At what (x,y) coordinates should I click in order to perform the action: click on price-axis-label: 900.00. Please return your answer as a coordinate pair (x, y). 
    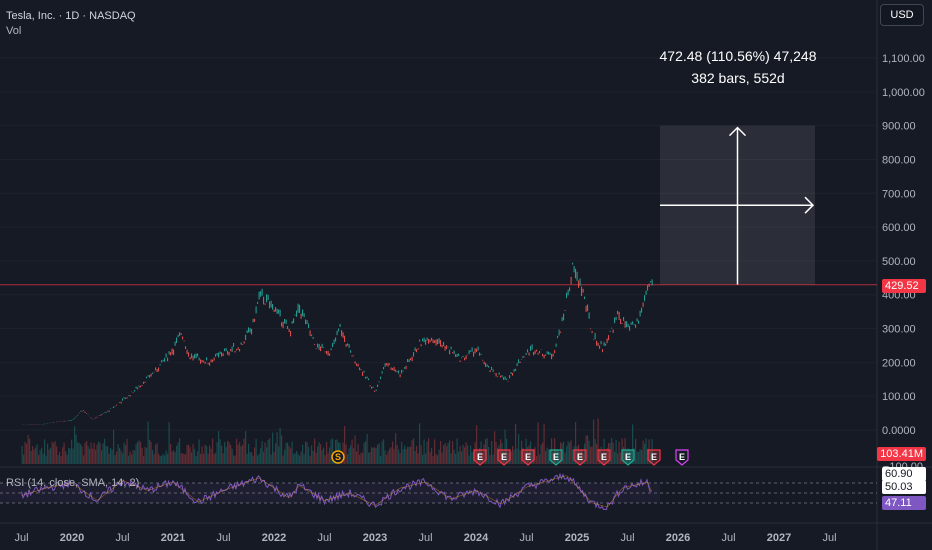
    Looking at the image, I should click on (899, 127).